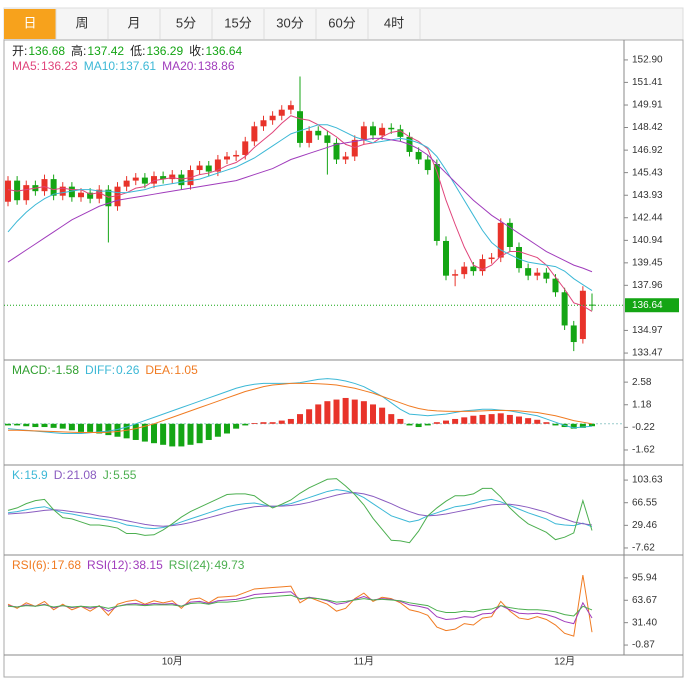  Describe the element at coordinates (186, 370) in the screenshot. I see `legend-value: 1.05` at that location.